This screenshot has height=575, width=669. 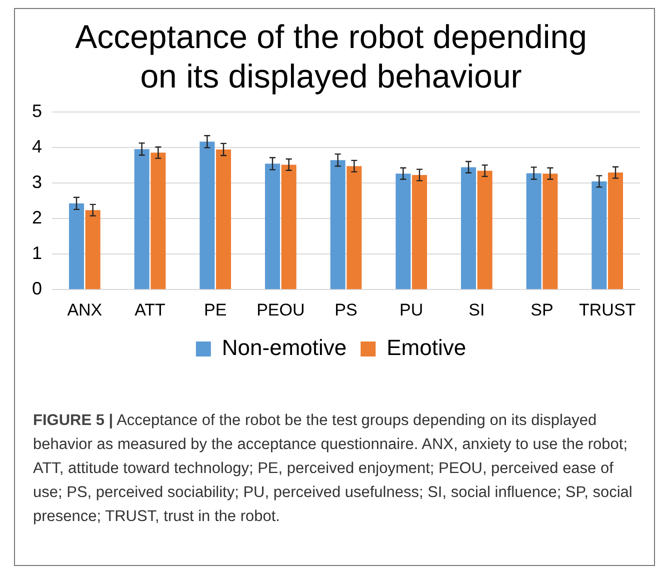 I want to click on legend-label: Emotive, so click(x=426, y=347).